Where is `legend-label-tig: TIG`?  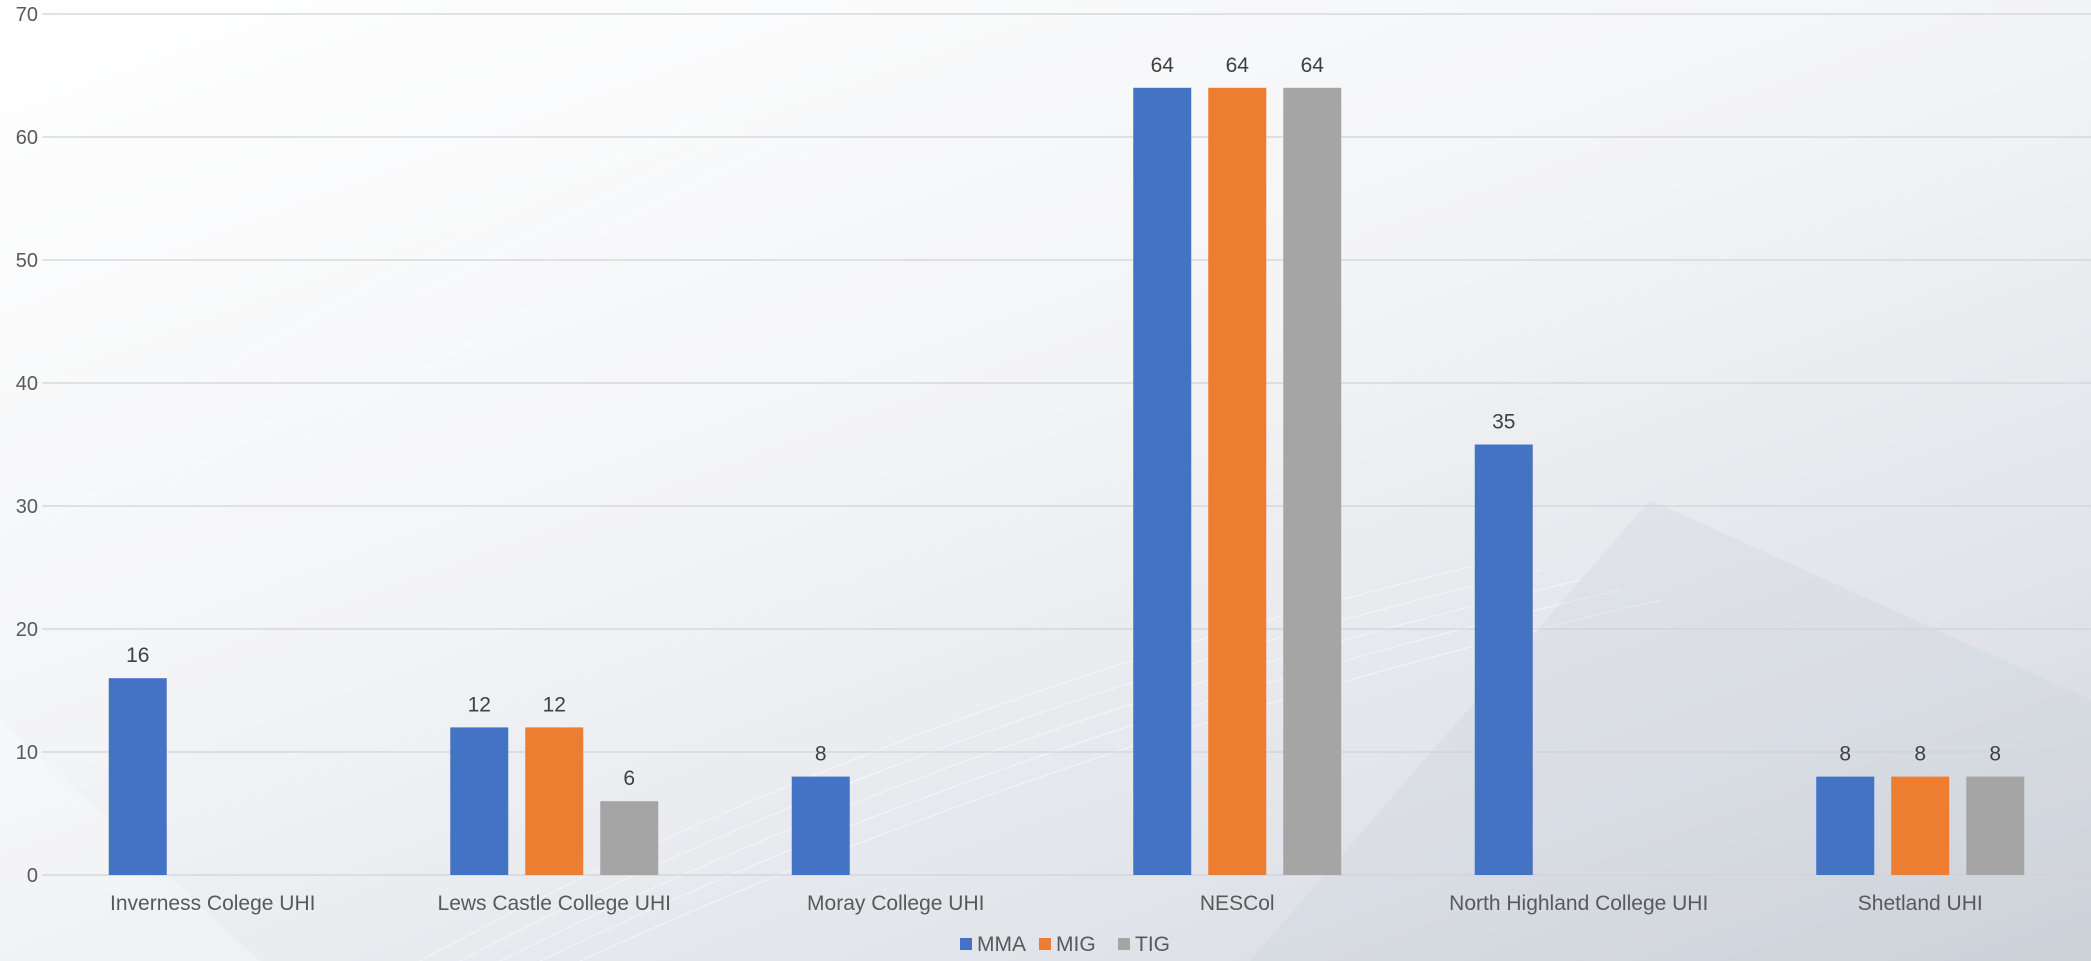
legend-label-tig: TIG is located at coordinates (1152, 944).